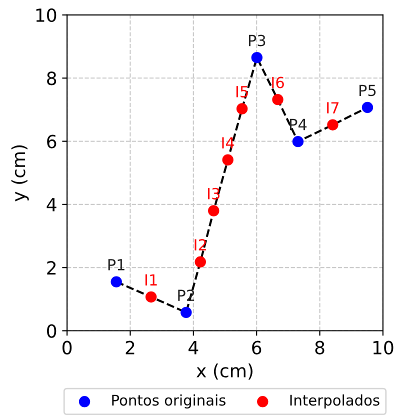  Describe the element at coordinates (51, 141) in the screenshot. I see `y-tick-label: 6` at that location.